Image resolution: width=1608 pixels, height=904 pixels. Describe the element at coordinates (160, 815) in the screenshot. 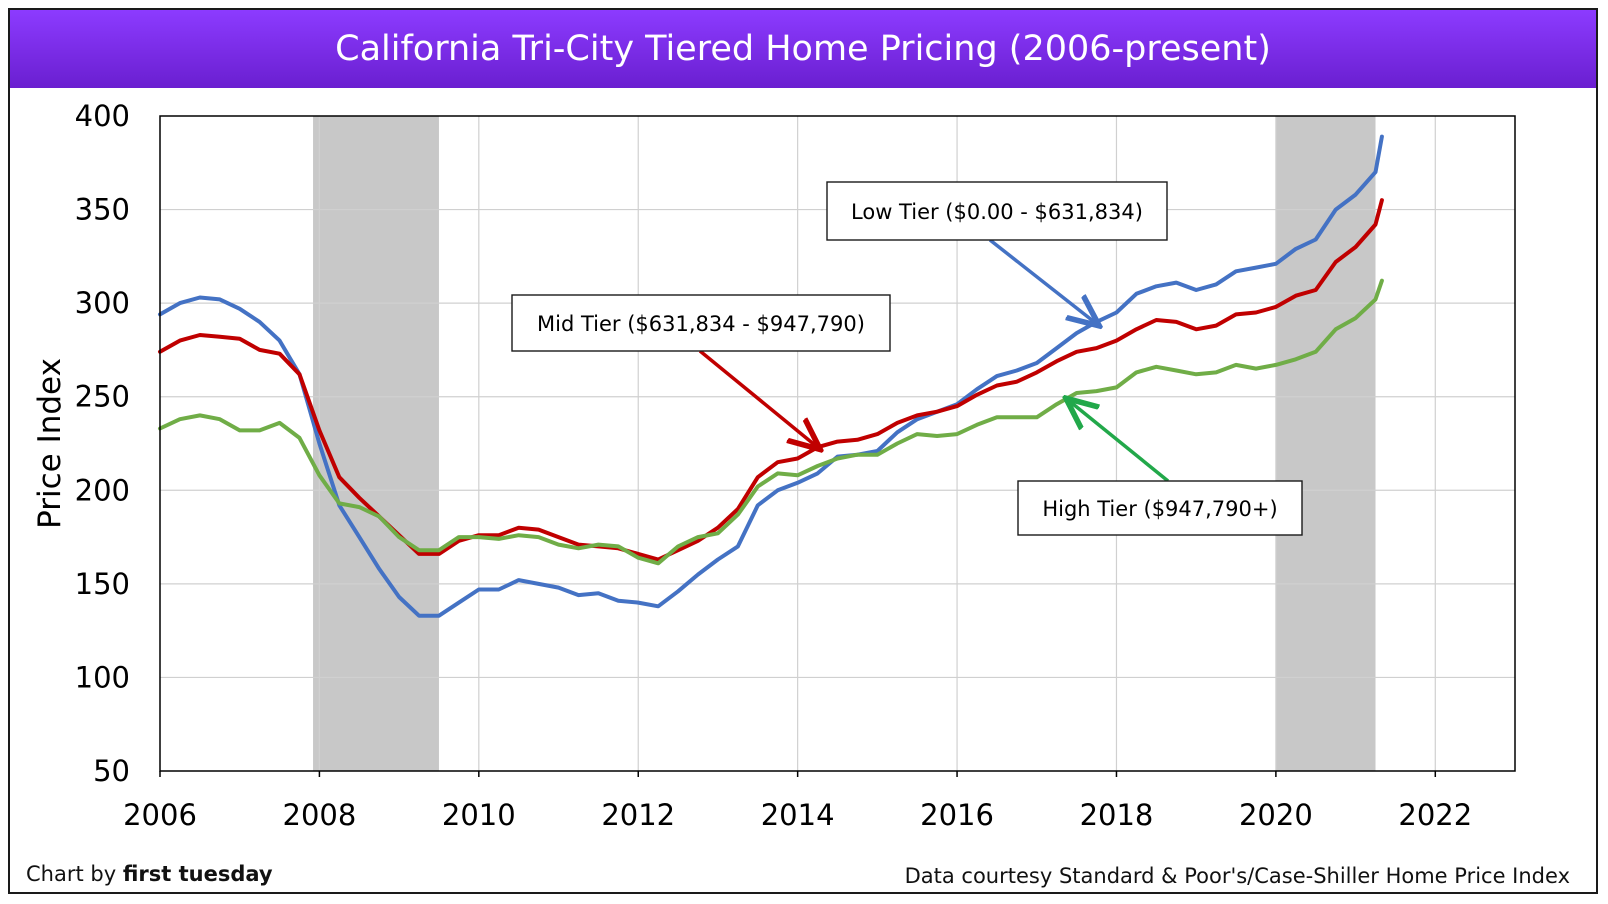

I see `x-tick-label-2006: 2006` at that location.